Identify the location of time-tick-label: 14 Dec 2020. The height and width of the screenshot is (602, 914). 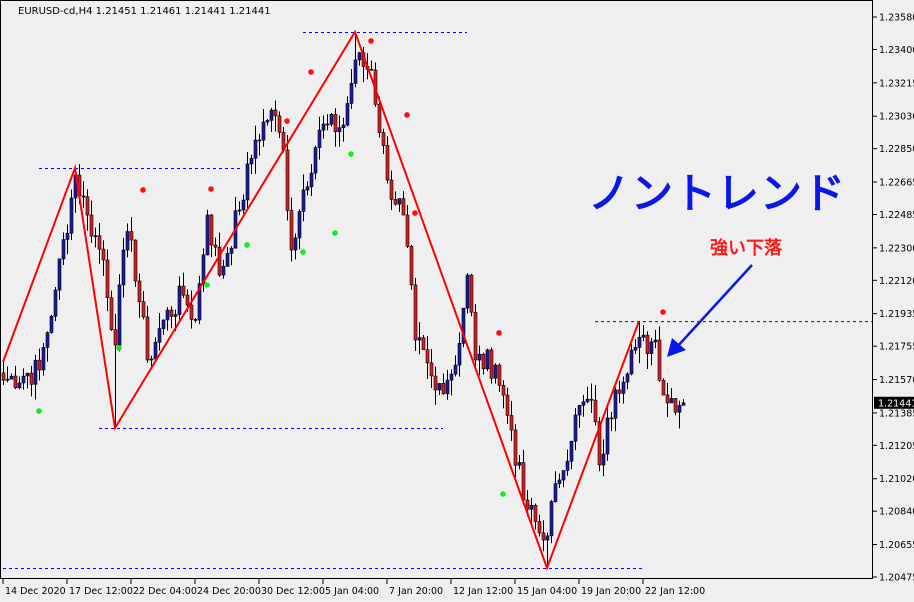
(35, 591).